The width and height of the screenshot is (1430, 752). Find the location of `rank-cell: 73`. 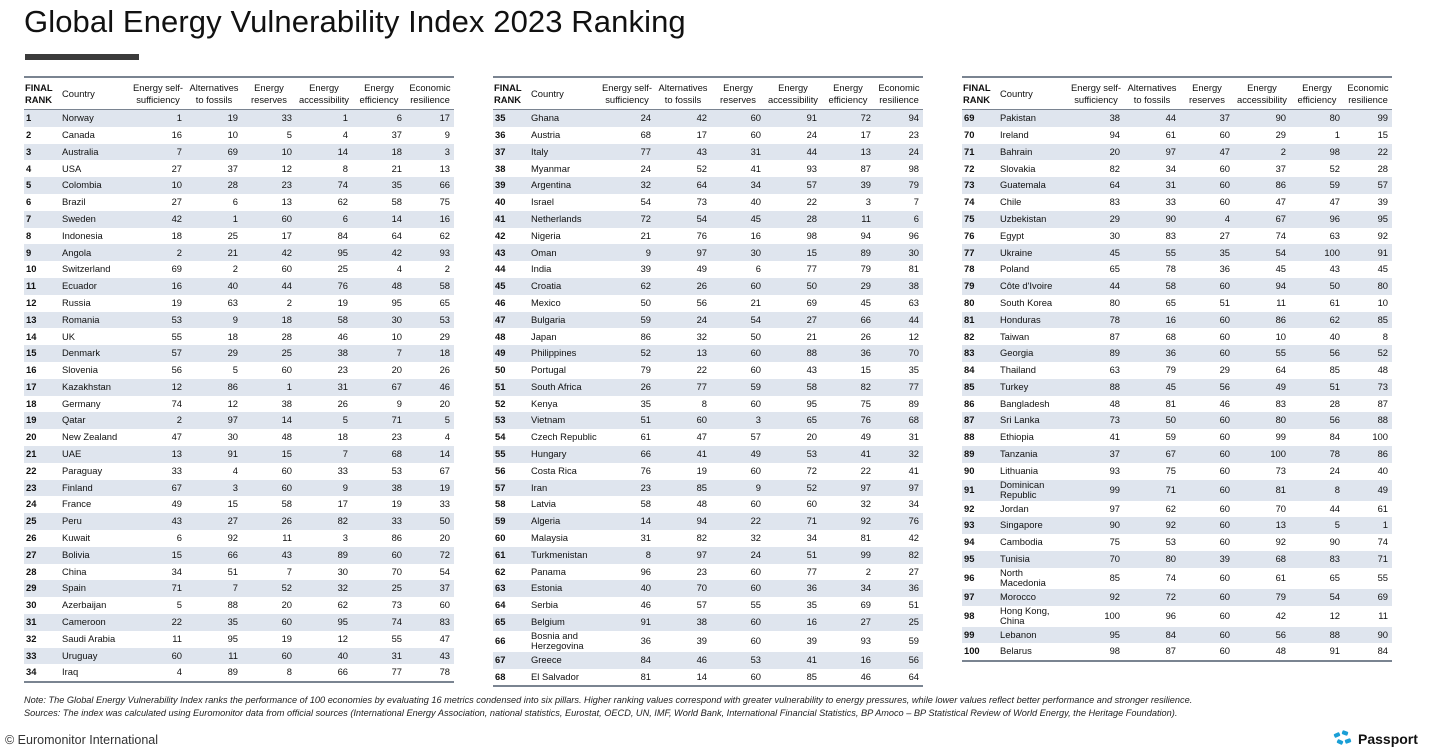

rank-cell: 73 is located at coordinates (979, 185).